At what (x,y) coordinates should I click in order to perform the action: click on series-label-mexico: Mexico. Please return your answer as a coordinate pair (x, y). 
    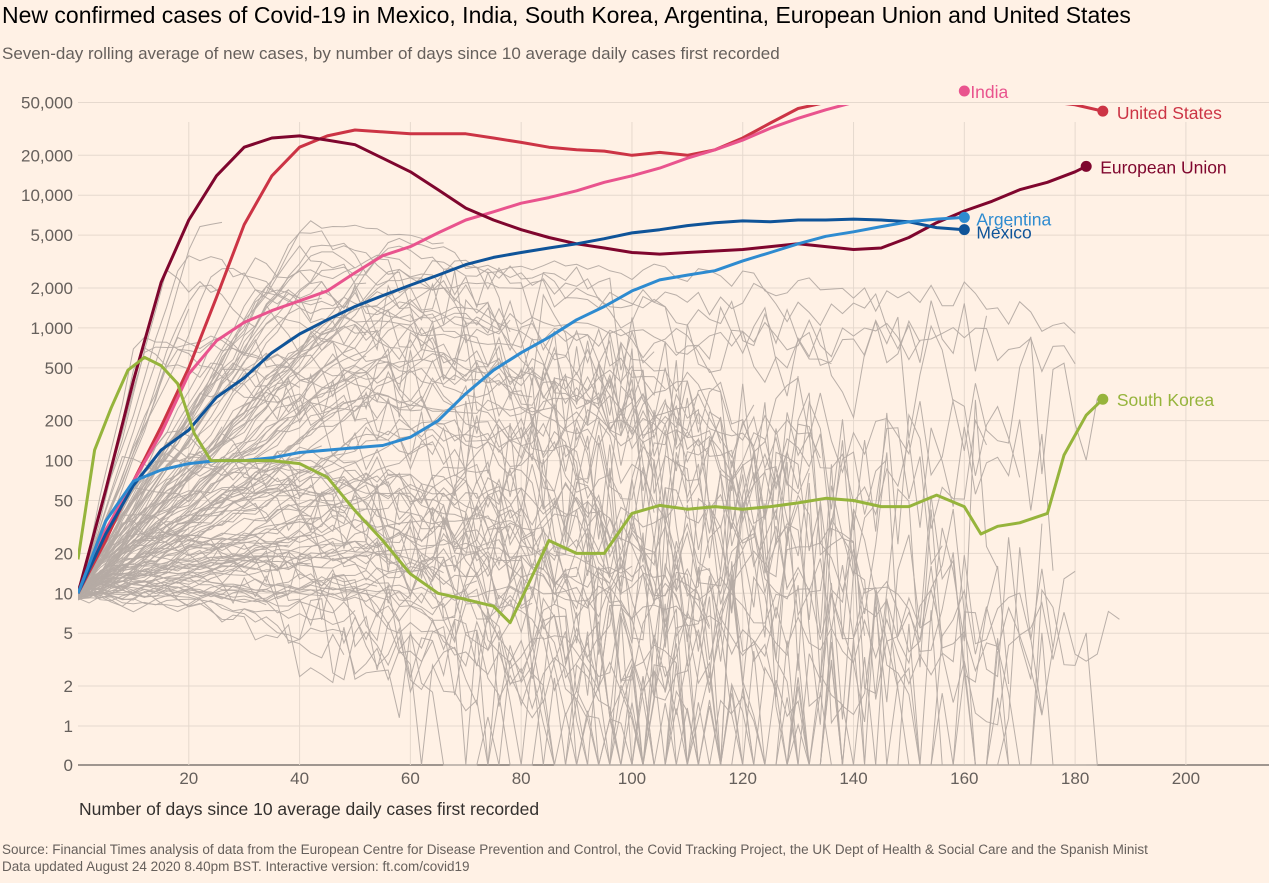
    Looking at the image, I should click on (1003, 233).